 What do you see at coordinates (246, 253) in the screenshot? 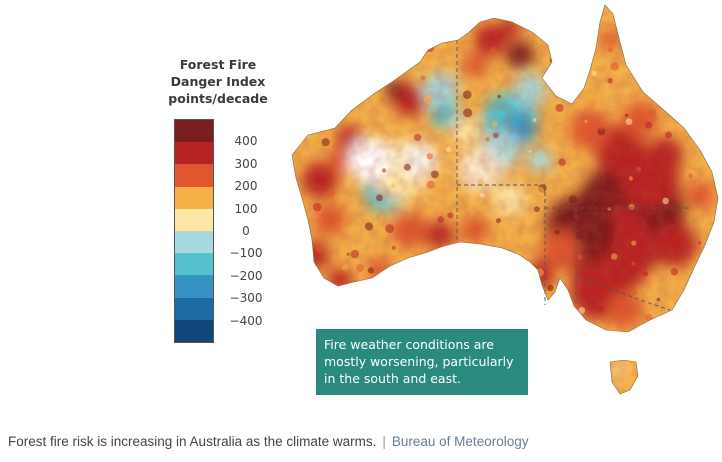
I see `legend-tick-label: −100` at bounding box center [246, 253].